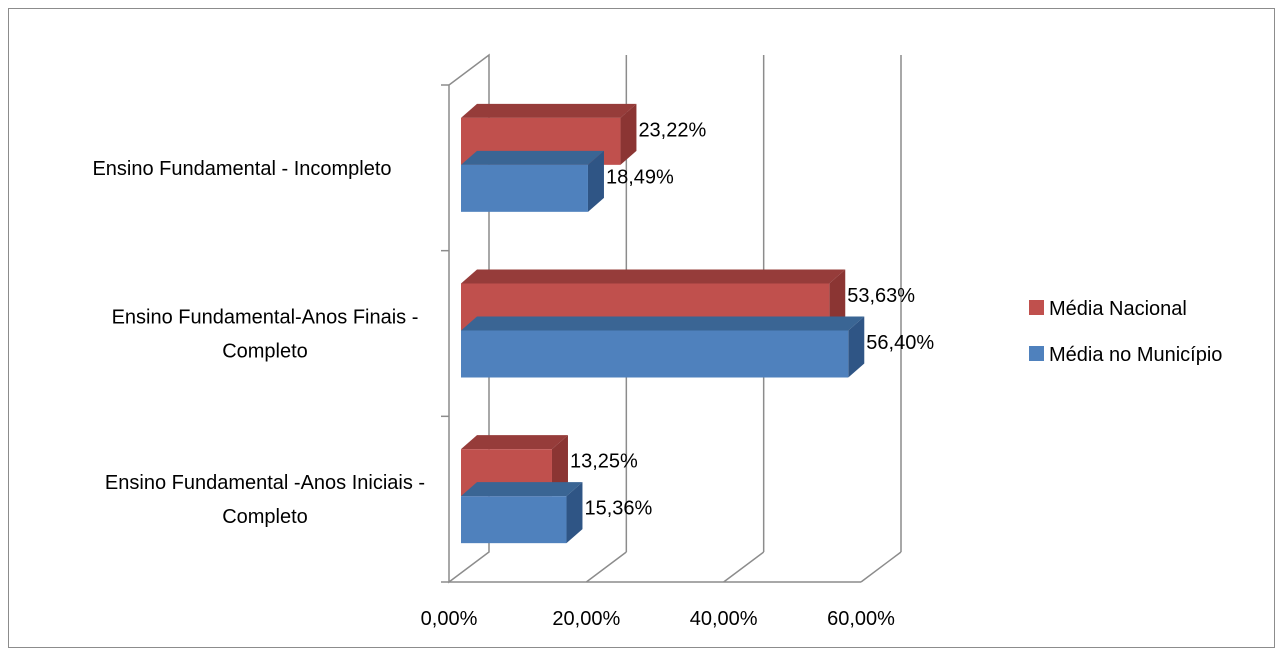 The height and width of the screenshot is (652, 1283). What do you see at coordinates (241, 169) in the screenshot?
I see `category-label: Ensino Fundamental - Incompleto` at bounding box center [241, 169].